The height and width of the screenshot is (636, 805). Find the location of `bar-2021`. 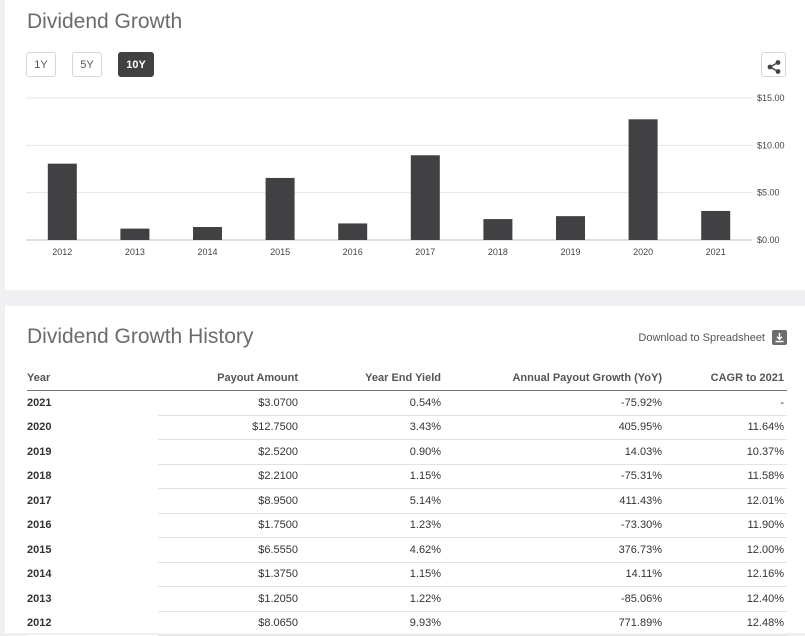

bar-2021 is located at coordinates (716, 225).